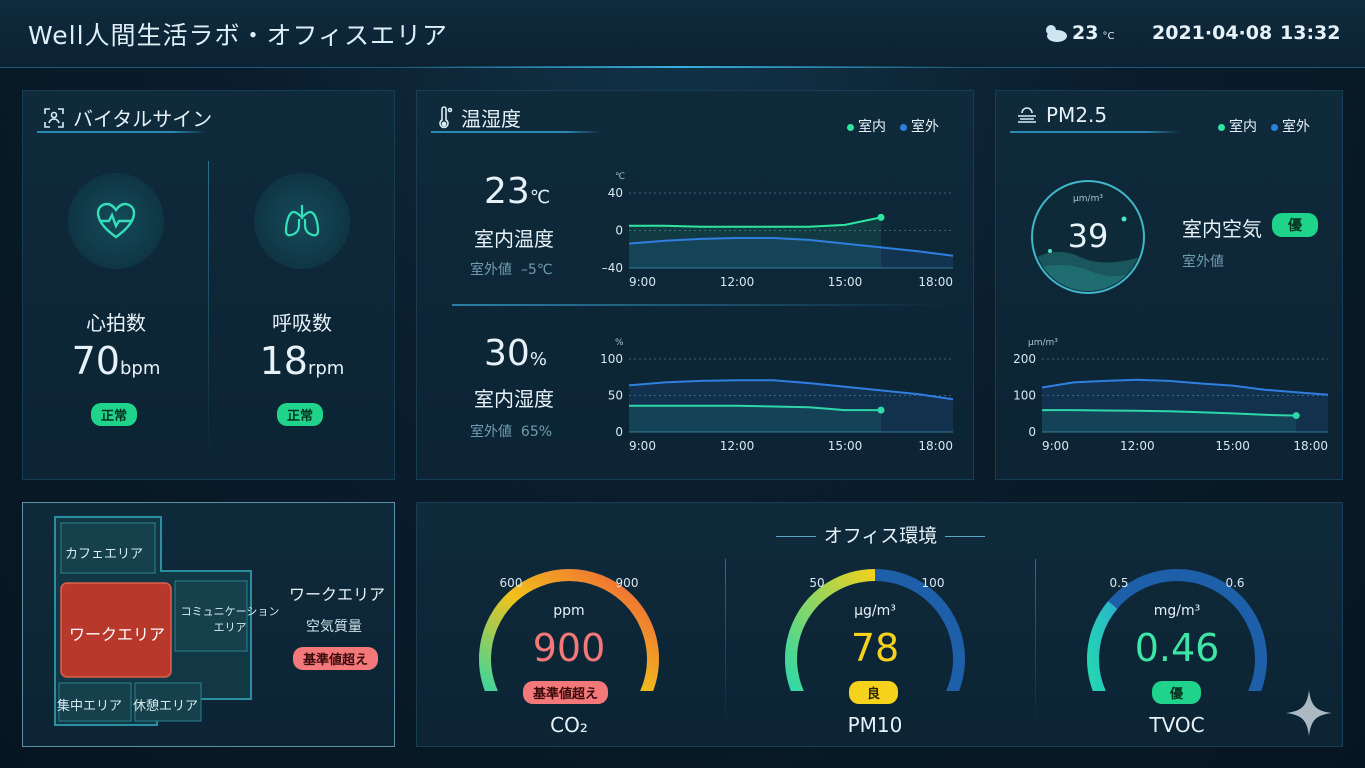 The height and width of the screenshot is (768, 1365). I want to click on zone-communication: コミュニケーション エリア, so click(230, 619).